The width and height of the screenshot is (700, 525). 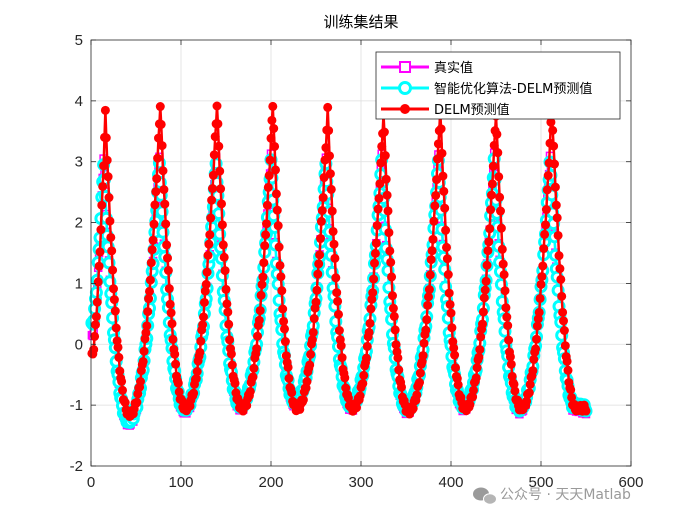 I want to click on watermark-text: 公众号 · 天天Matlab, so click(x=565, y=495).